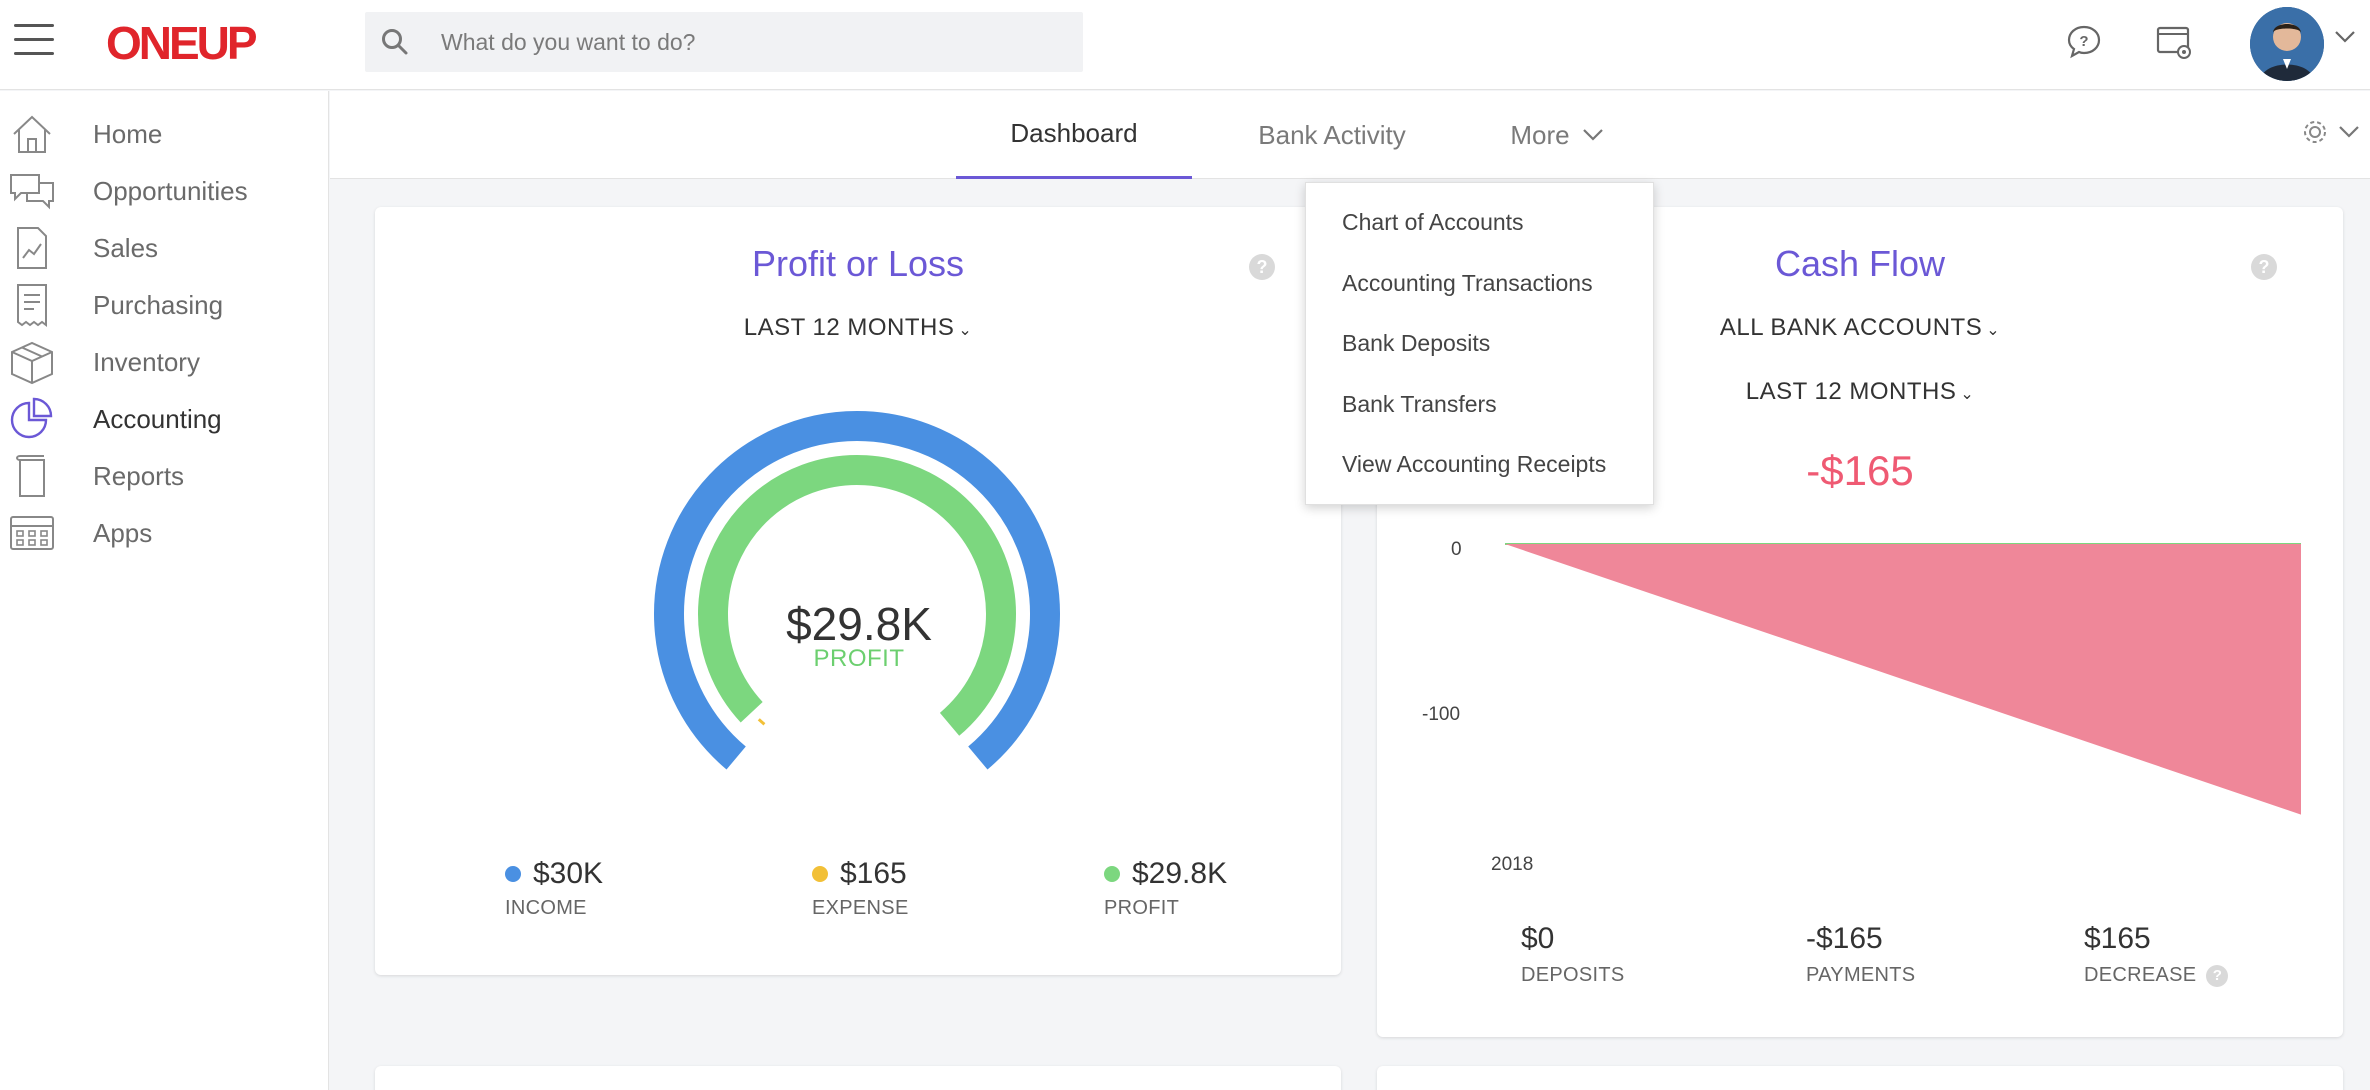 The image size is (2370, 1090). Describe the element at coordinates (395, 42) in the screenshot. I see `search-icon` at that location.